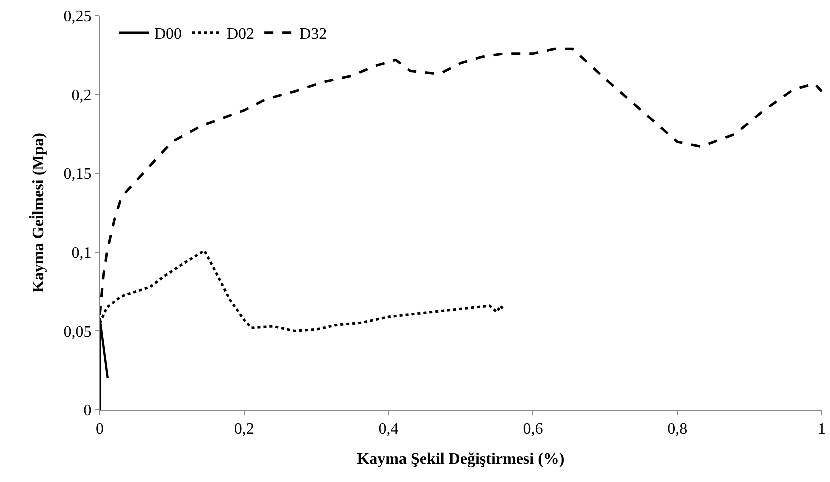 This screenshot has width=830, height=482. Describe the element at coordinates (533, 429) in the screenshot. I see `x-tick-label: 0,6` at that location.